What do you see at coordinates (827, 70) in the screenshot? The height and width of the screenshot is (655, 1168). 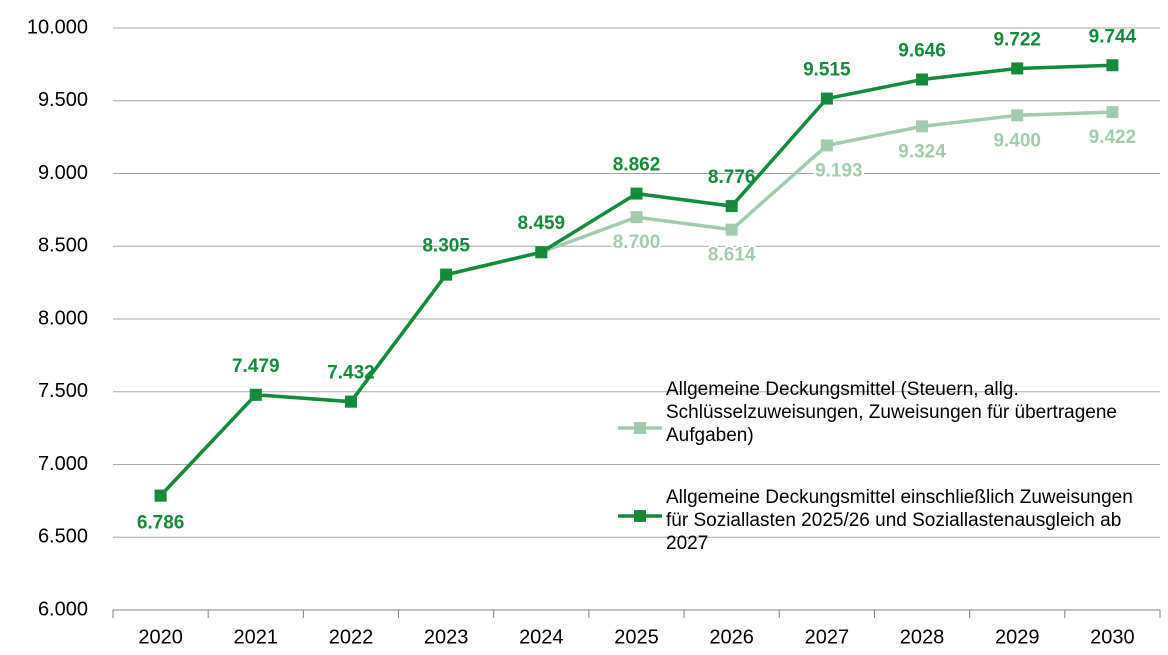 I see `data-label: 9.515` at bounding box center [827, 70].